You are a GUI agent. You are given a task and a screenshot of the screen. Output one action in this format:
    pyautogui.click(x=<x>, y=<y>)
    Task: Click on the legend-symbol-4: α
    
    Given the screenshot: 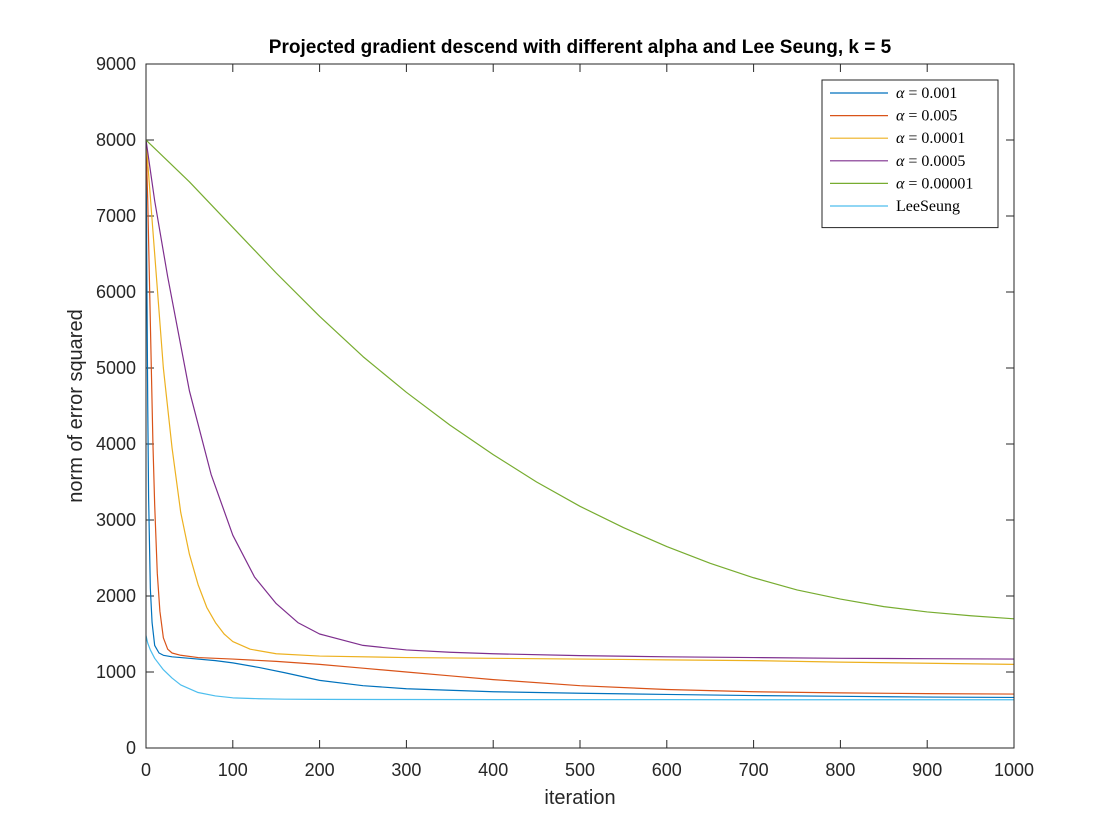 What is the action you would take?
    pyautogui.click(x=900, y=161)
    